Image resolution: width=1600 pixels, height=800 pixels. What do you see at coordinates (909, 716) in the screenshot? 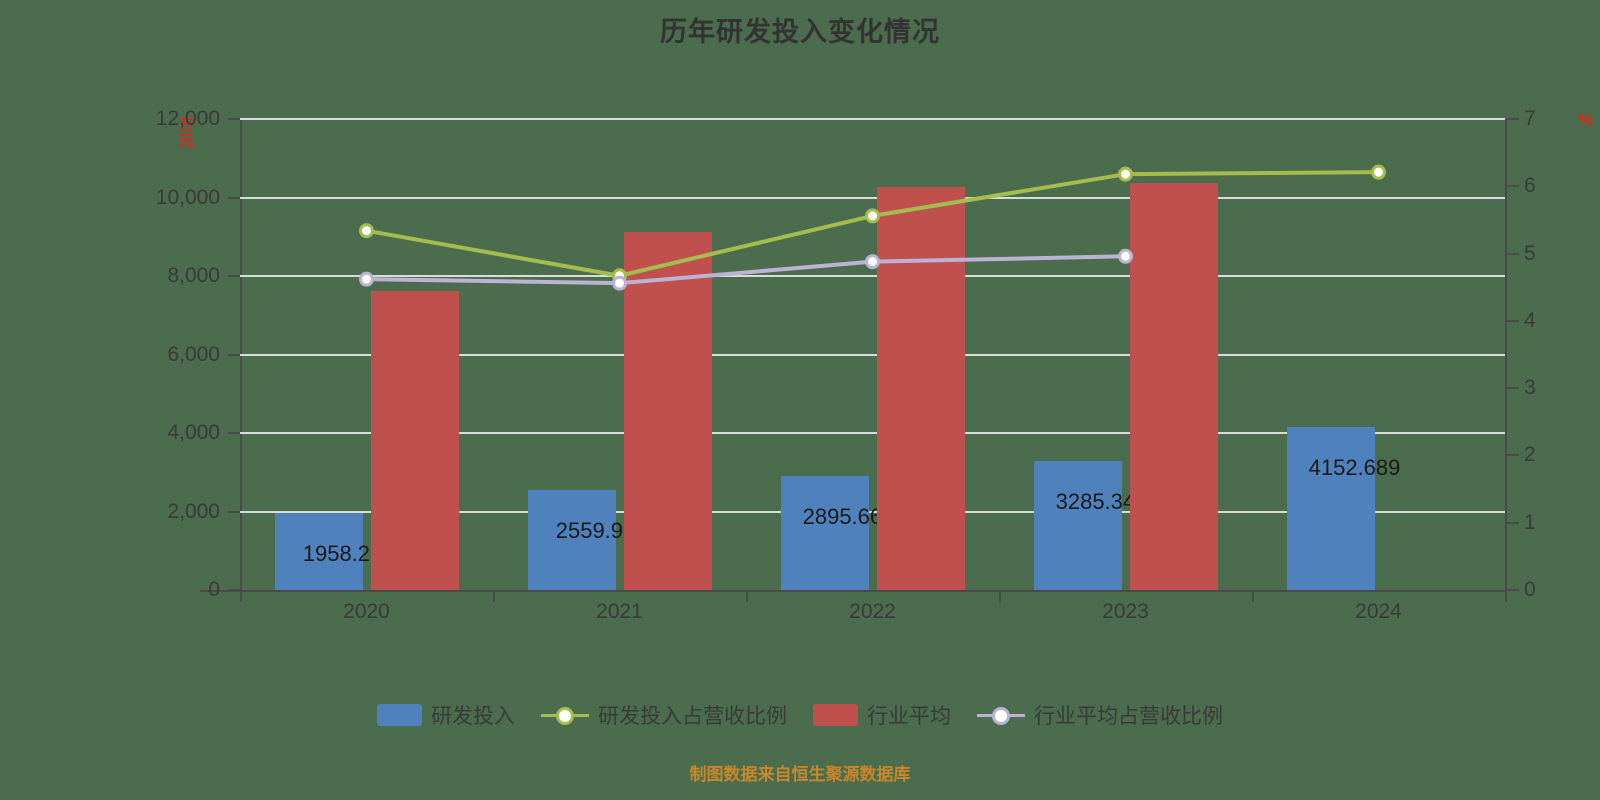
I see `legend-item-label: 行业平均` at bounding box center [909, 716].